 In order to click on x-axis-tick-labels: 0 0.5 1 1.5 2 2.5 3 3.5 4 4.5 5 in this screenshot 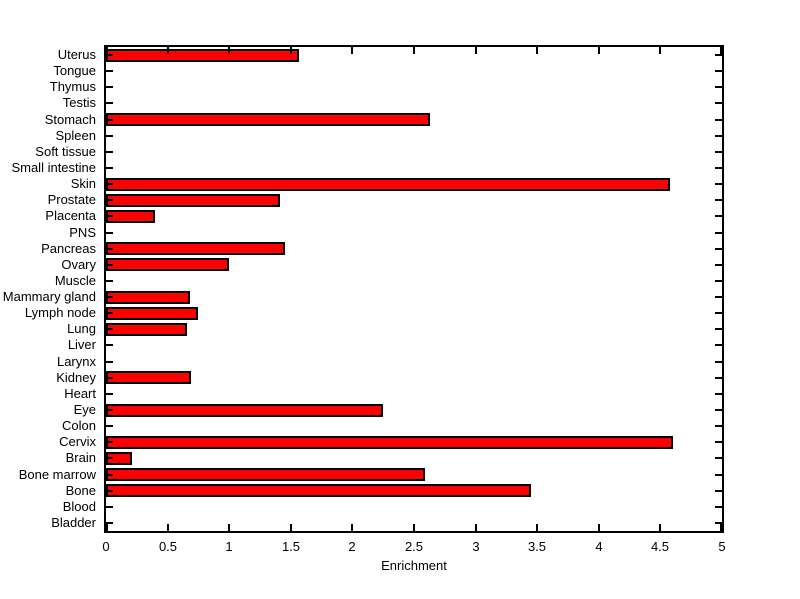, I will do `click(413, 547)`.